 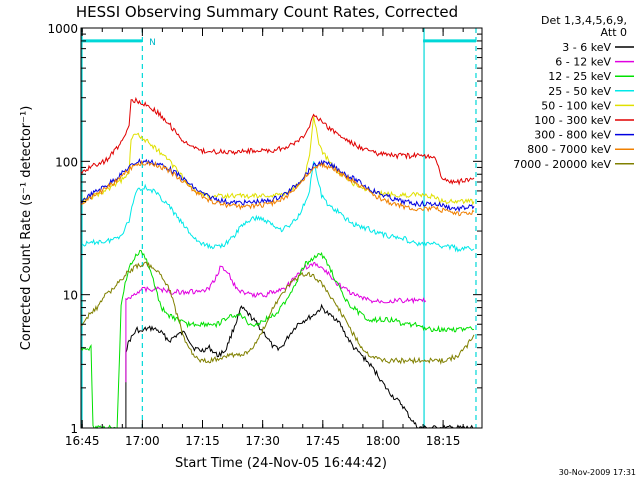 What do you see at coordinates (584, 20) in the screenshot?
I see `legend-header-0: Det 1,3,4,5,6,9,` at bounding box center [584, 20].